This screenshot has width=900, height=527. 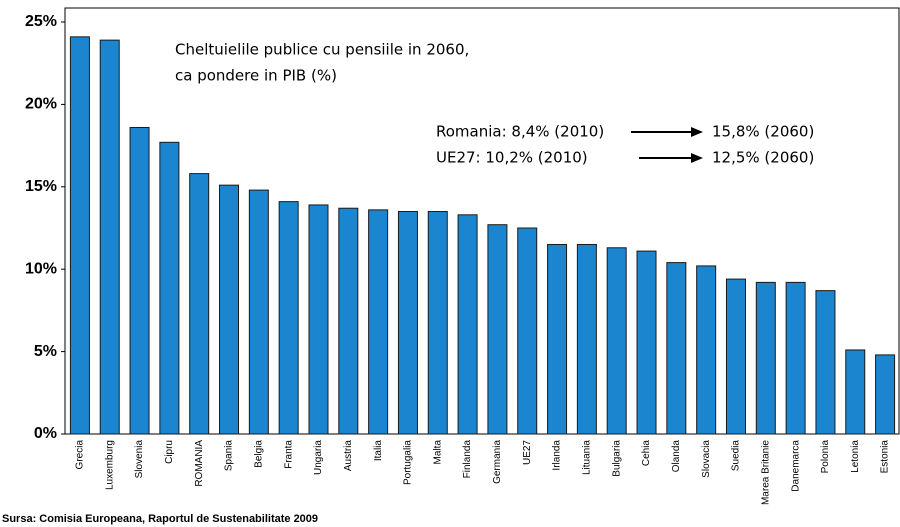 I want to click on x-tick-label: Olanda, so click(x=676, y=456).